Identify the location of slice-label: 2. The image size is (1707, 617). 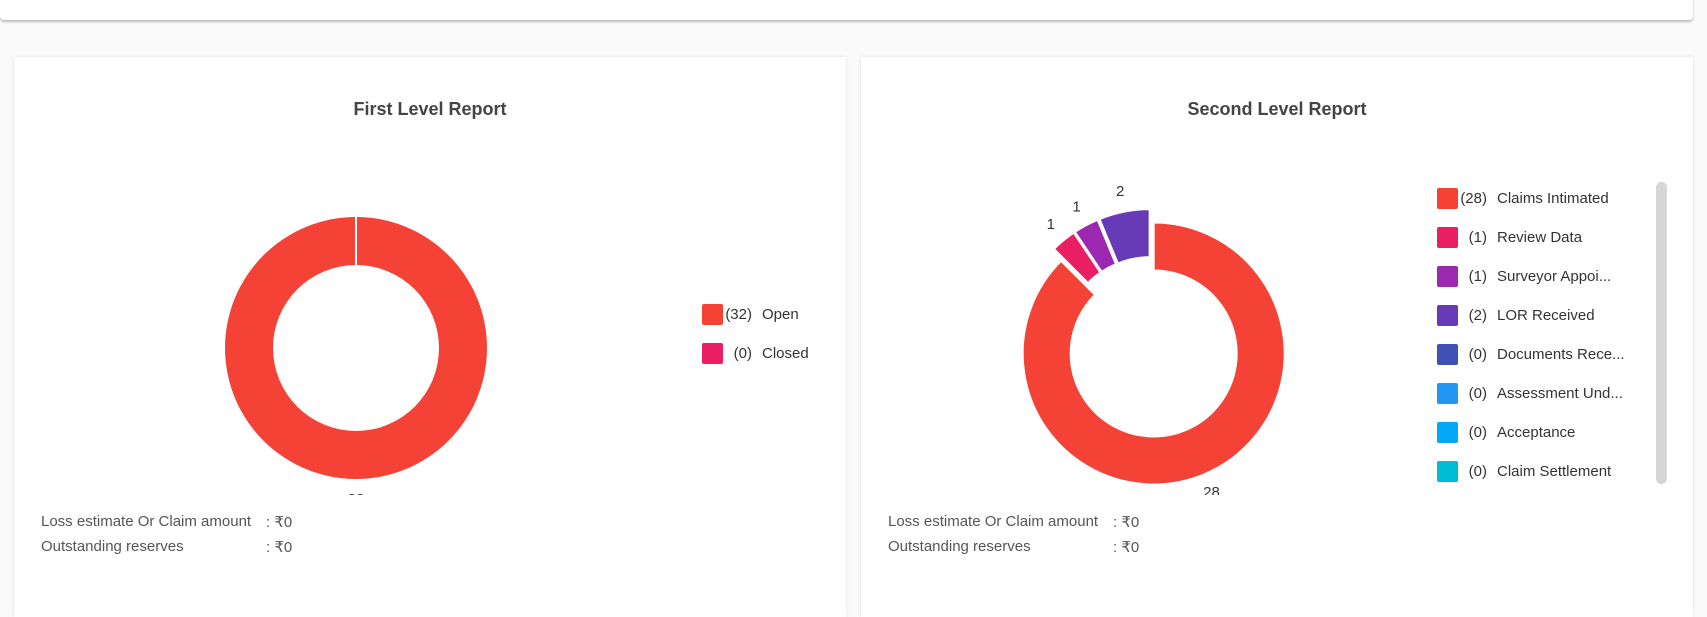
(1120, 191).